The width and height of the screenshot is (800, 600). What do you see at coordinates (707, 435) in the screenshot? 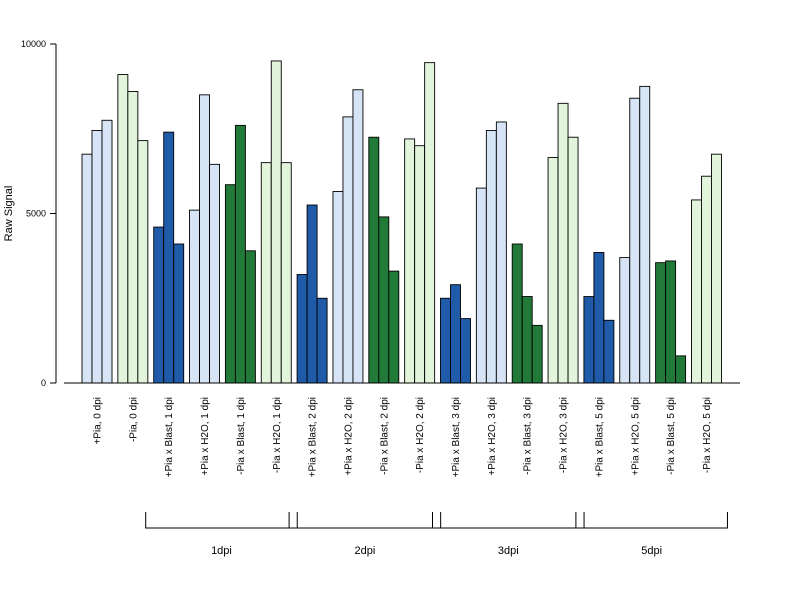
I see `category-label: -Pia x H2O, 5 dpi` at bounding box center [707, 435].